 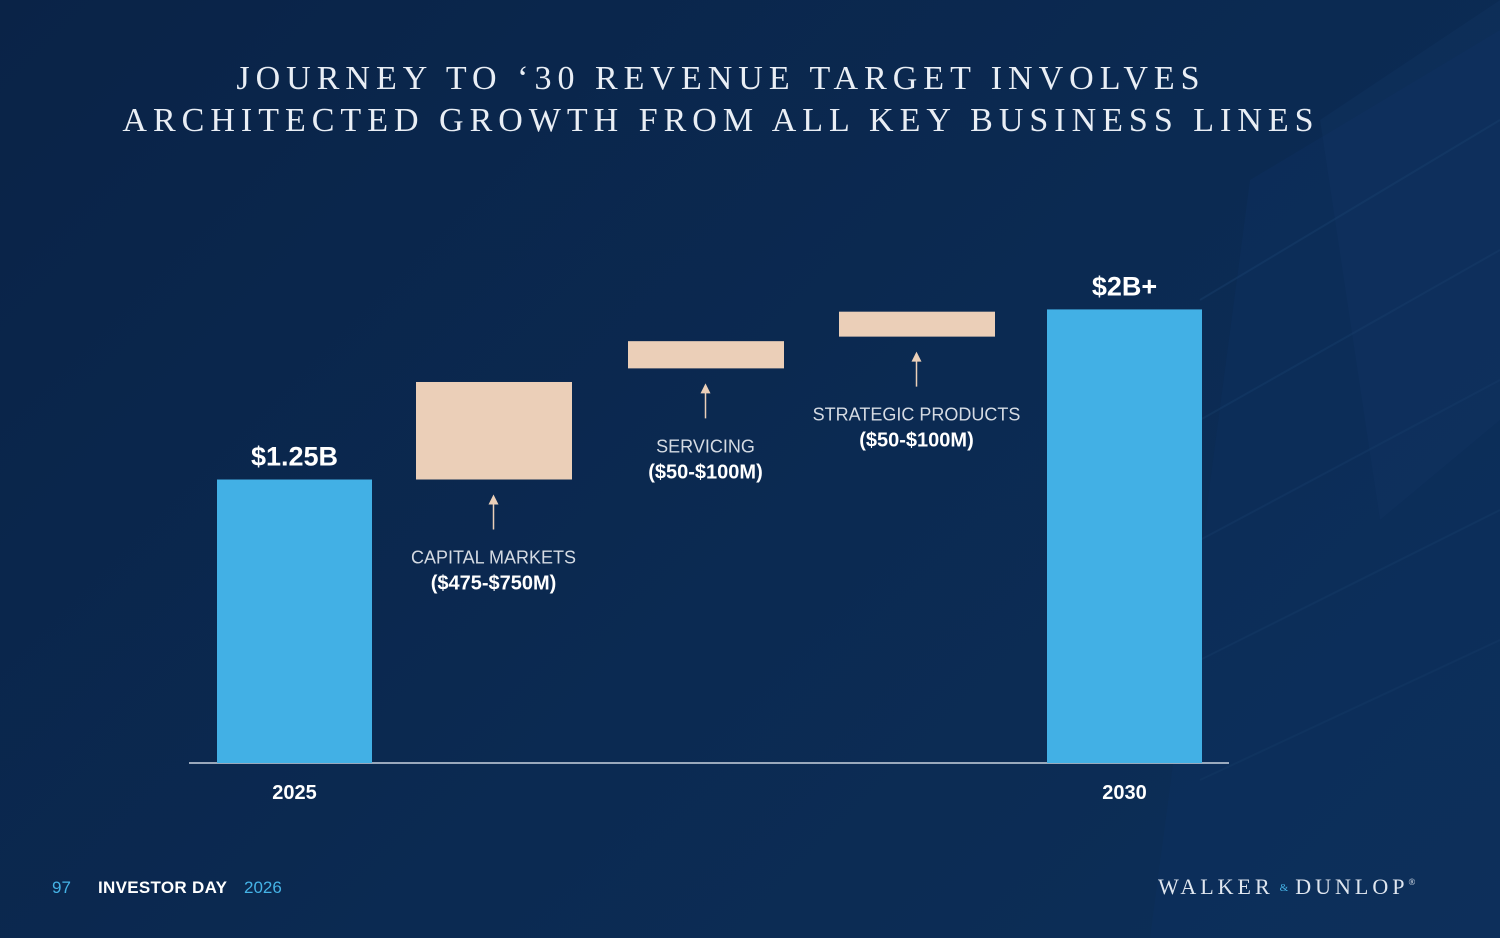 I want to click on step-label-capital-markets: CAPITAL MARKETS, so click(x=493, y=558).